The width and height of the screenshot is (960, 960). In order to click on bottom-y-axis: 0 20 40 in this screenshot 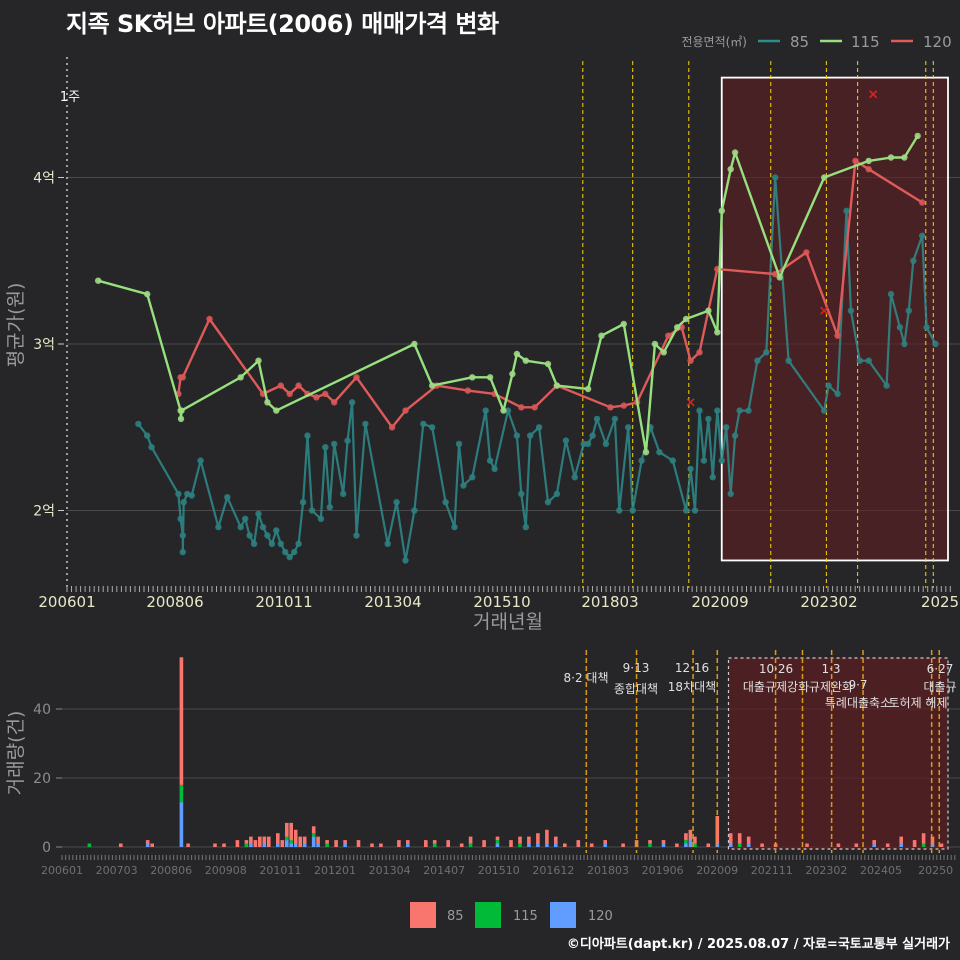, I will do `click(47, 779)`.